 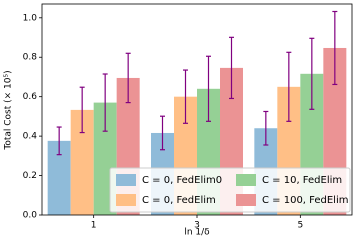 What do you see at coordinates (30, 18) in the screenshot?
I see `y-tick-label: 1.0` at bounding box center [30, 18].